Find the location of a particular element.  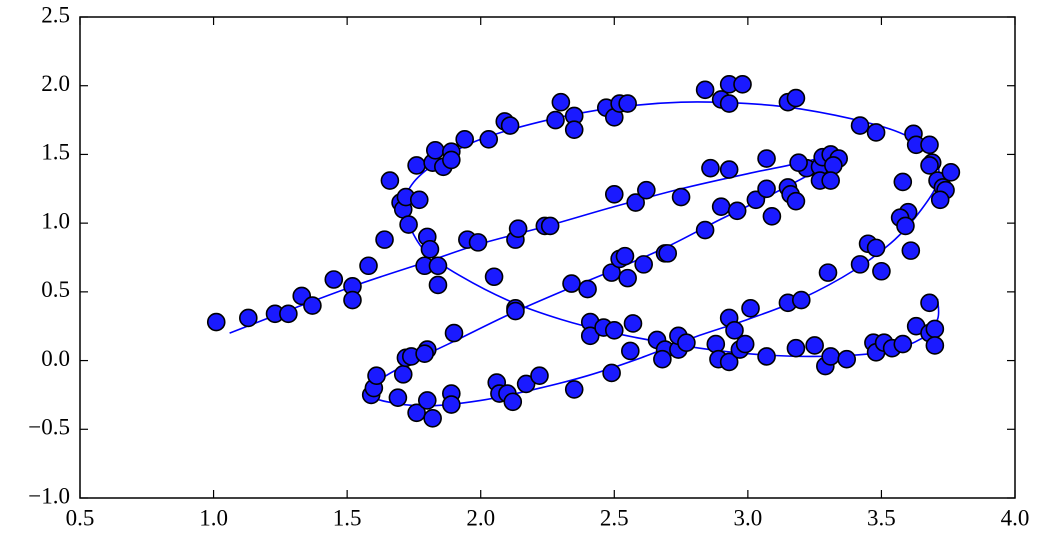

x-tick-label: 0.5 is located at coordinates (80, 517).